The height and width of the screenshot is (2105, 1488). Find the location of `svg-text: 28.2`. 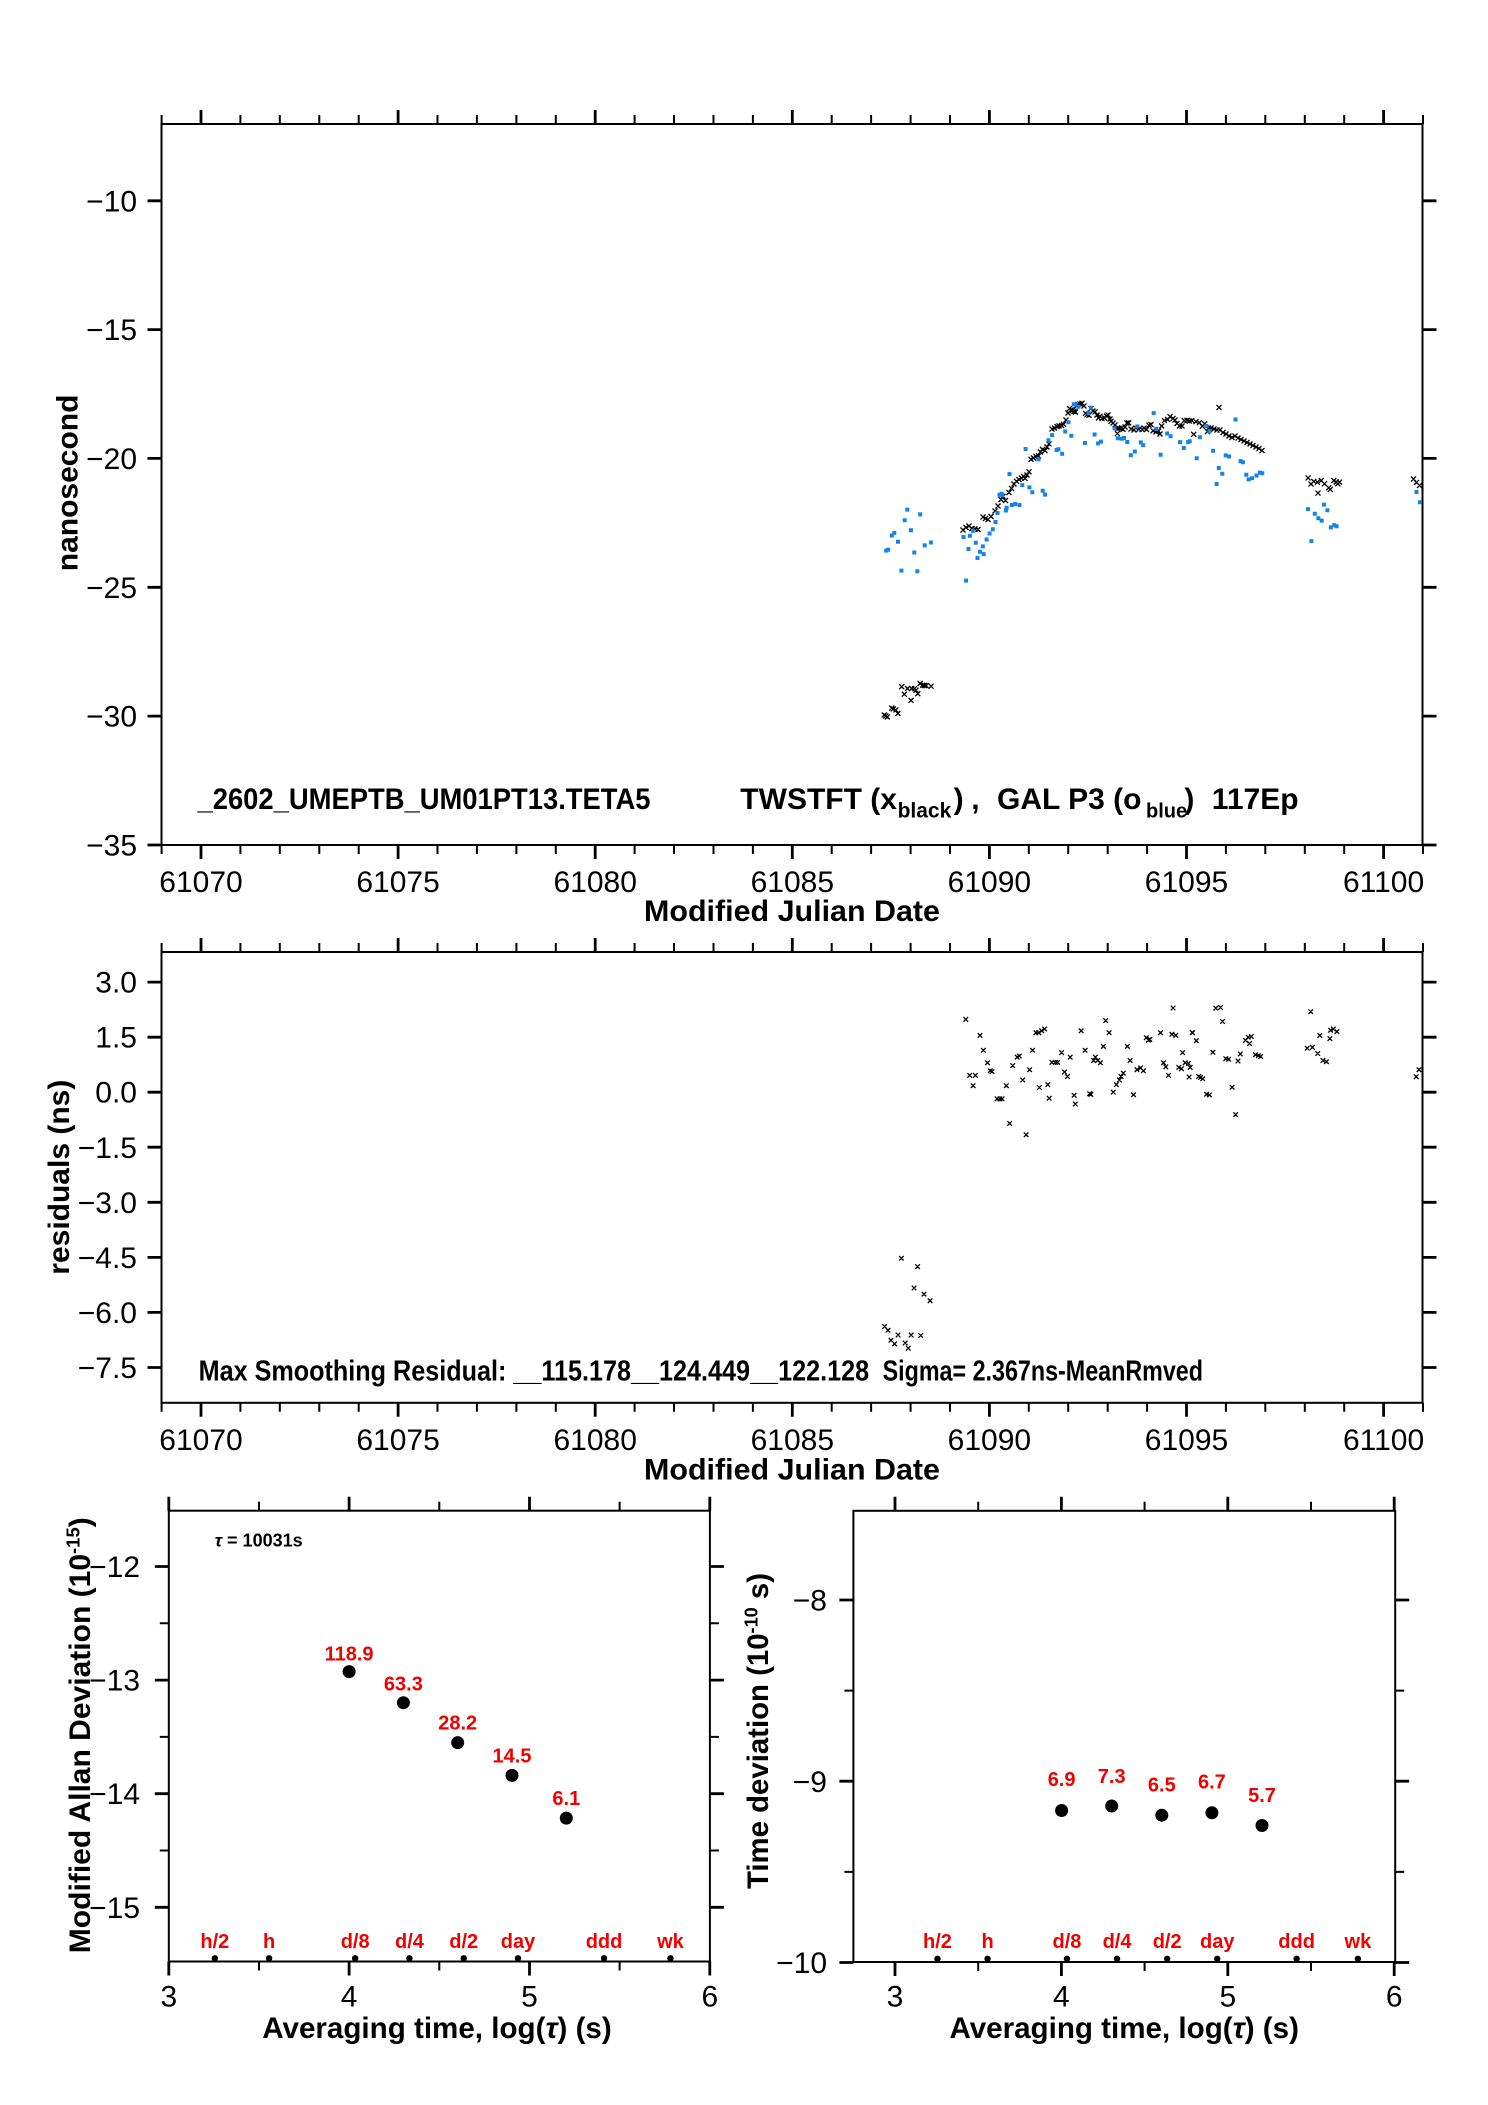

svg-text: 28.2 is located at coordinates (457, 1724).